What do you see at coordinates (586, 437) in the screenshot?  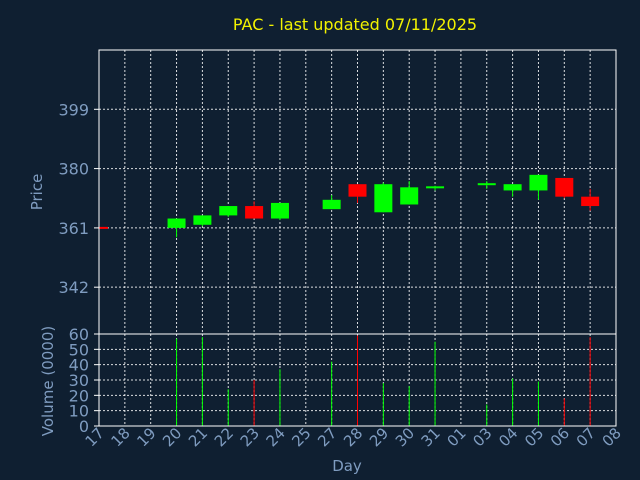 I see `x-tick-label: 07` at bounding box center [586, 437].